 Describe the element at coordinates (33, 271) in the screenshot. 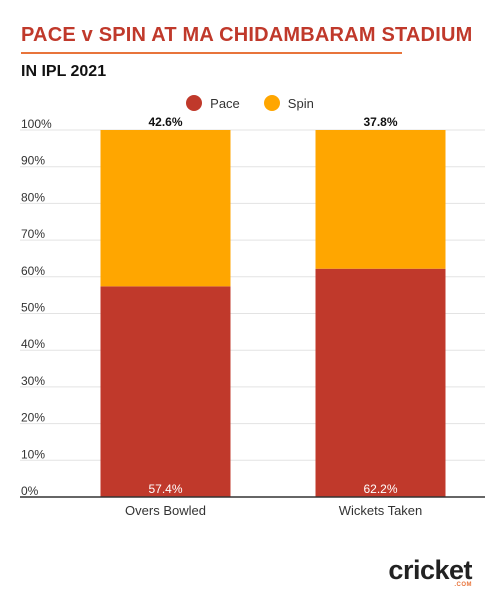

I see `y-tick-label: 60%` at that location.